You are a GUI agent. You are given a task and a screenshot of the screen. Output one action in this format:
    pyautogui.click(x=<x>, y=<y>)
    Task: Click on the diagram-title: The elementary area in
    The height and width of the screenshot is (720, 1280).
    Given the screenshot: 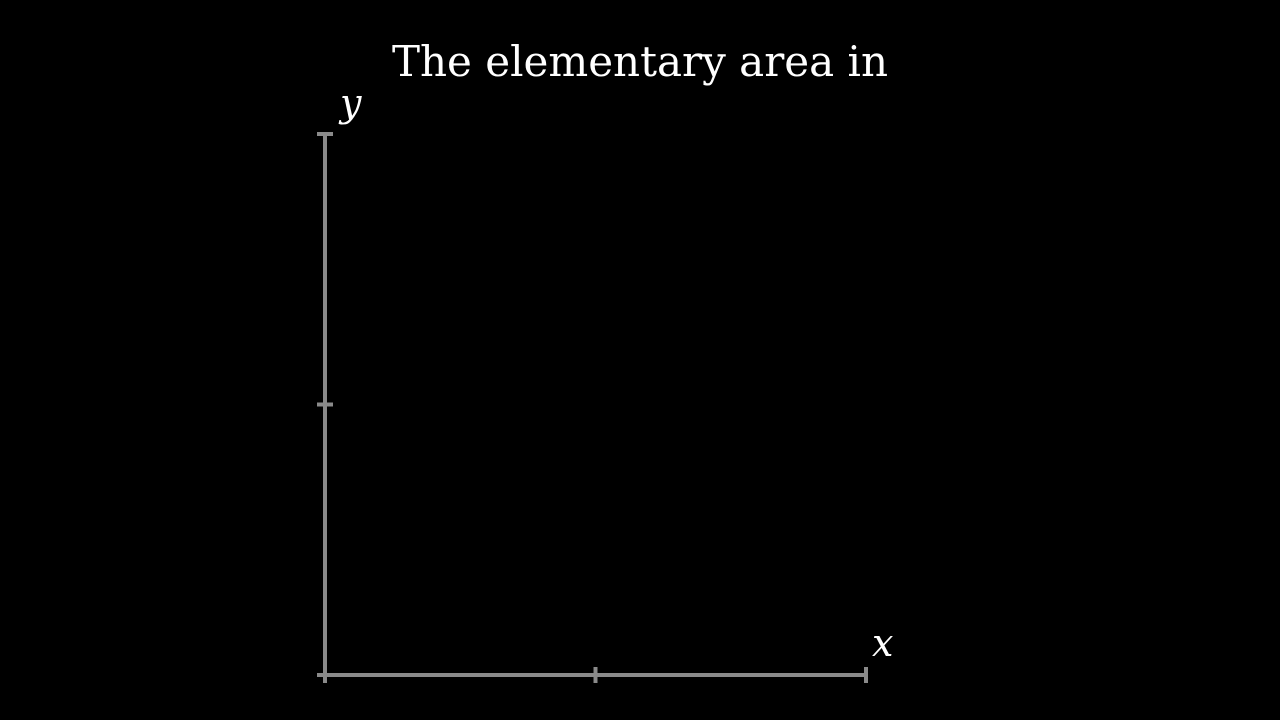 What is the action you would take?
    pyautogui.click(x=640, y=61)
    